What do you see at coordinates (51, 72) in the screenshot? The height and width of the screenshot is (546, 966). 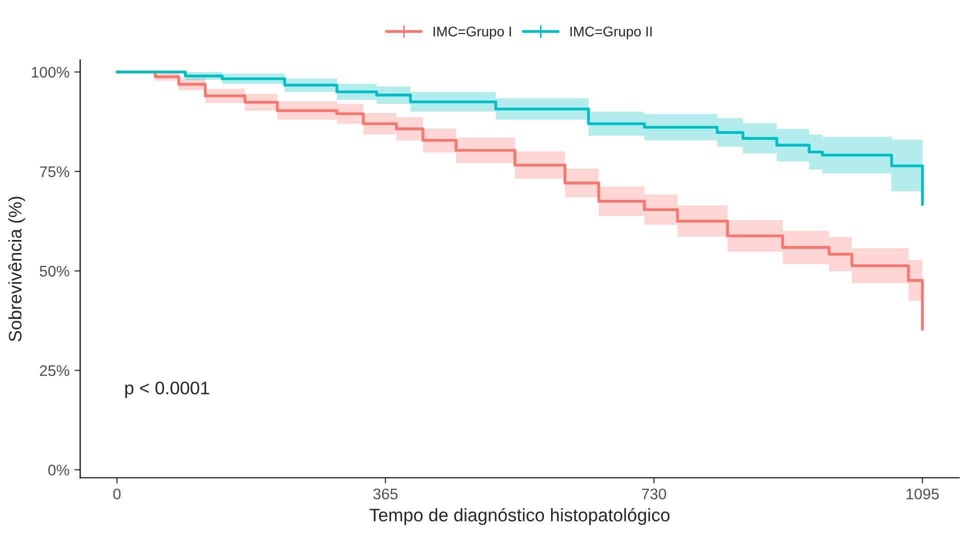 I see `y-tick-label: 100%` at bounding box center [51, 72].